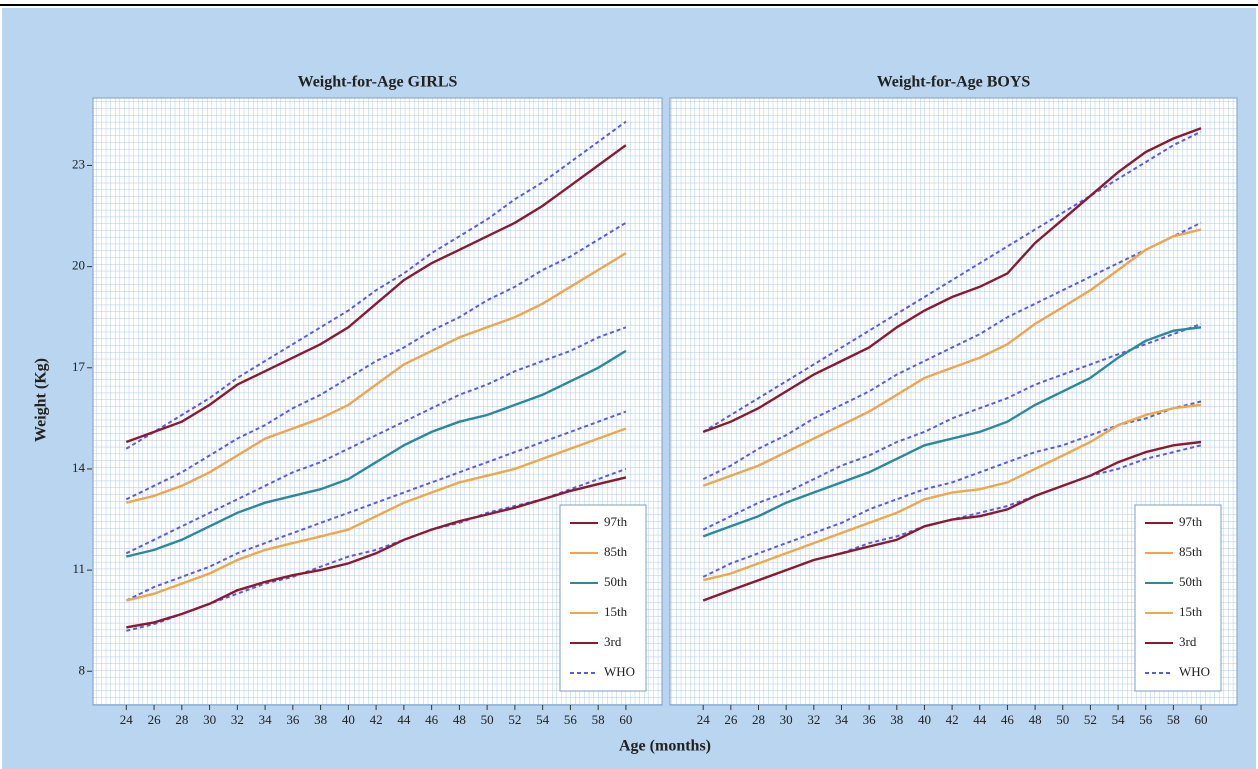 The height and width of the screenshot is (769, 1258). Describe the element at coordinates (78, 265) in the screenshot. I see `y-tick-label: 20` at that location.